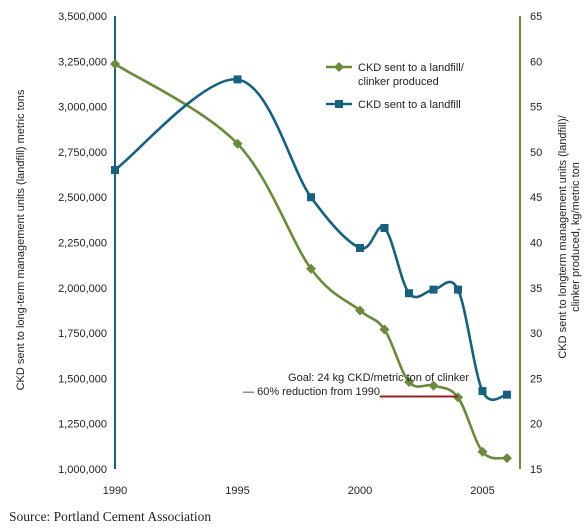 Image resolution: width=587 pixels, height=529 pixels. I want to click on right-tick-label: 50, so click(536, 153).